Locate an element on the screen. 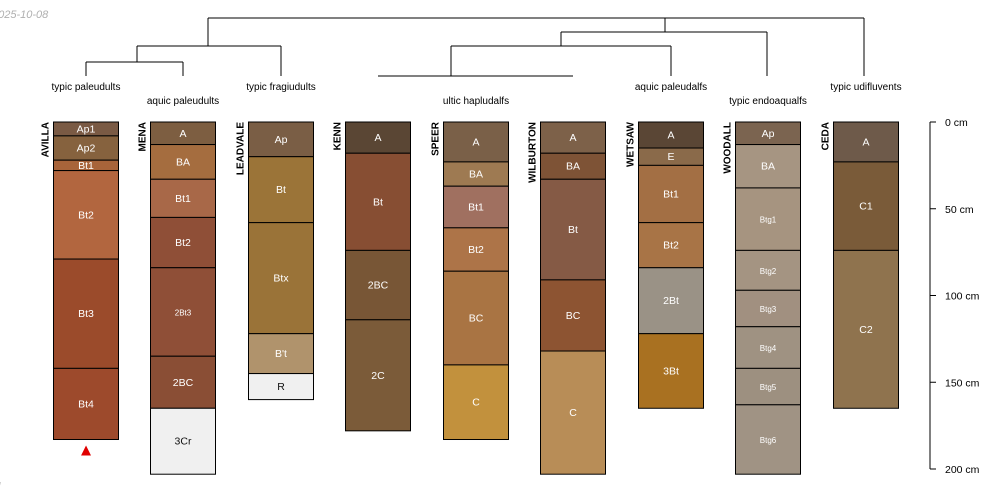  horizon-label: B't is located at coordinates (281, 354).